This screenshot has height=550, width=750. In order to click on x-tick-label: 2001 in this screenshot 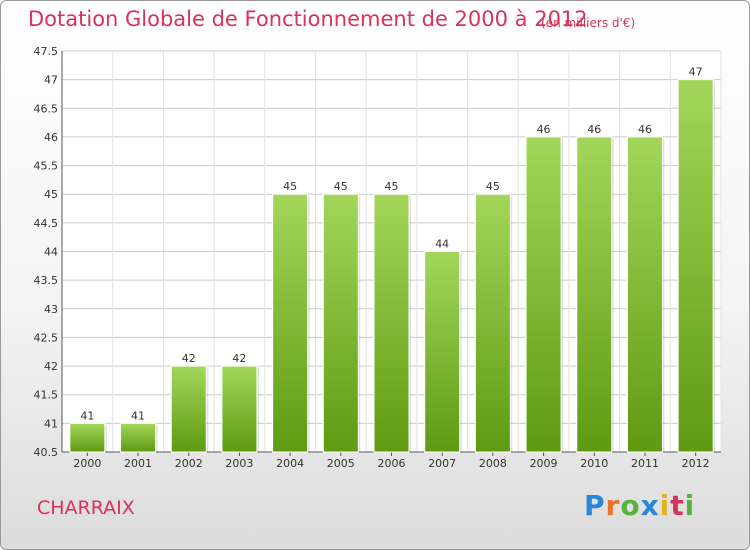, I will do `click(138, 463)`.